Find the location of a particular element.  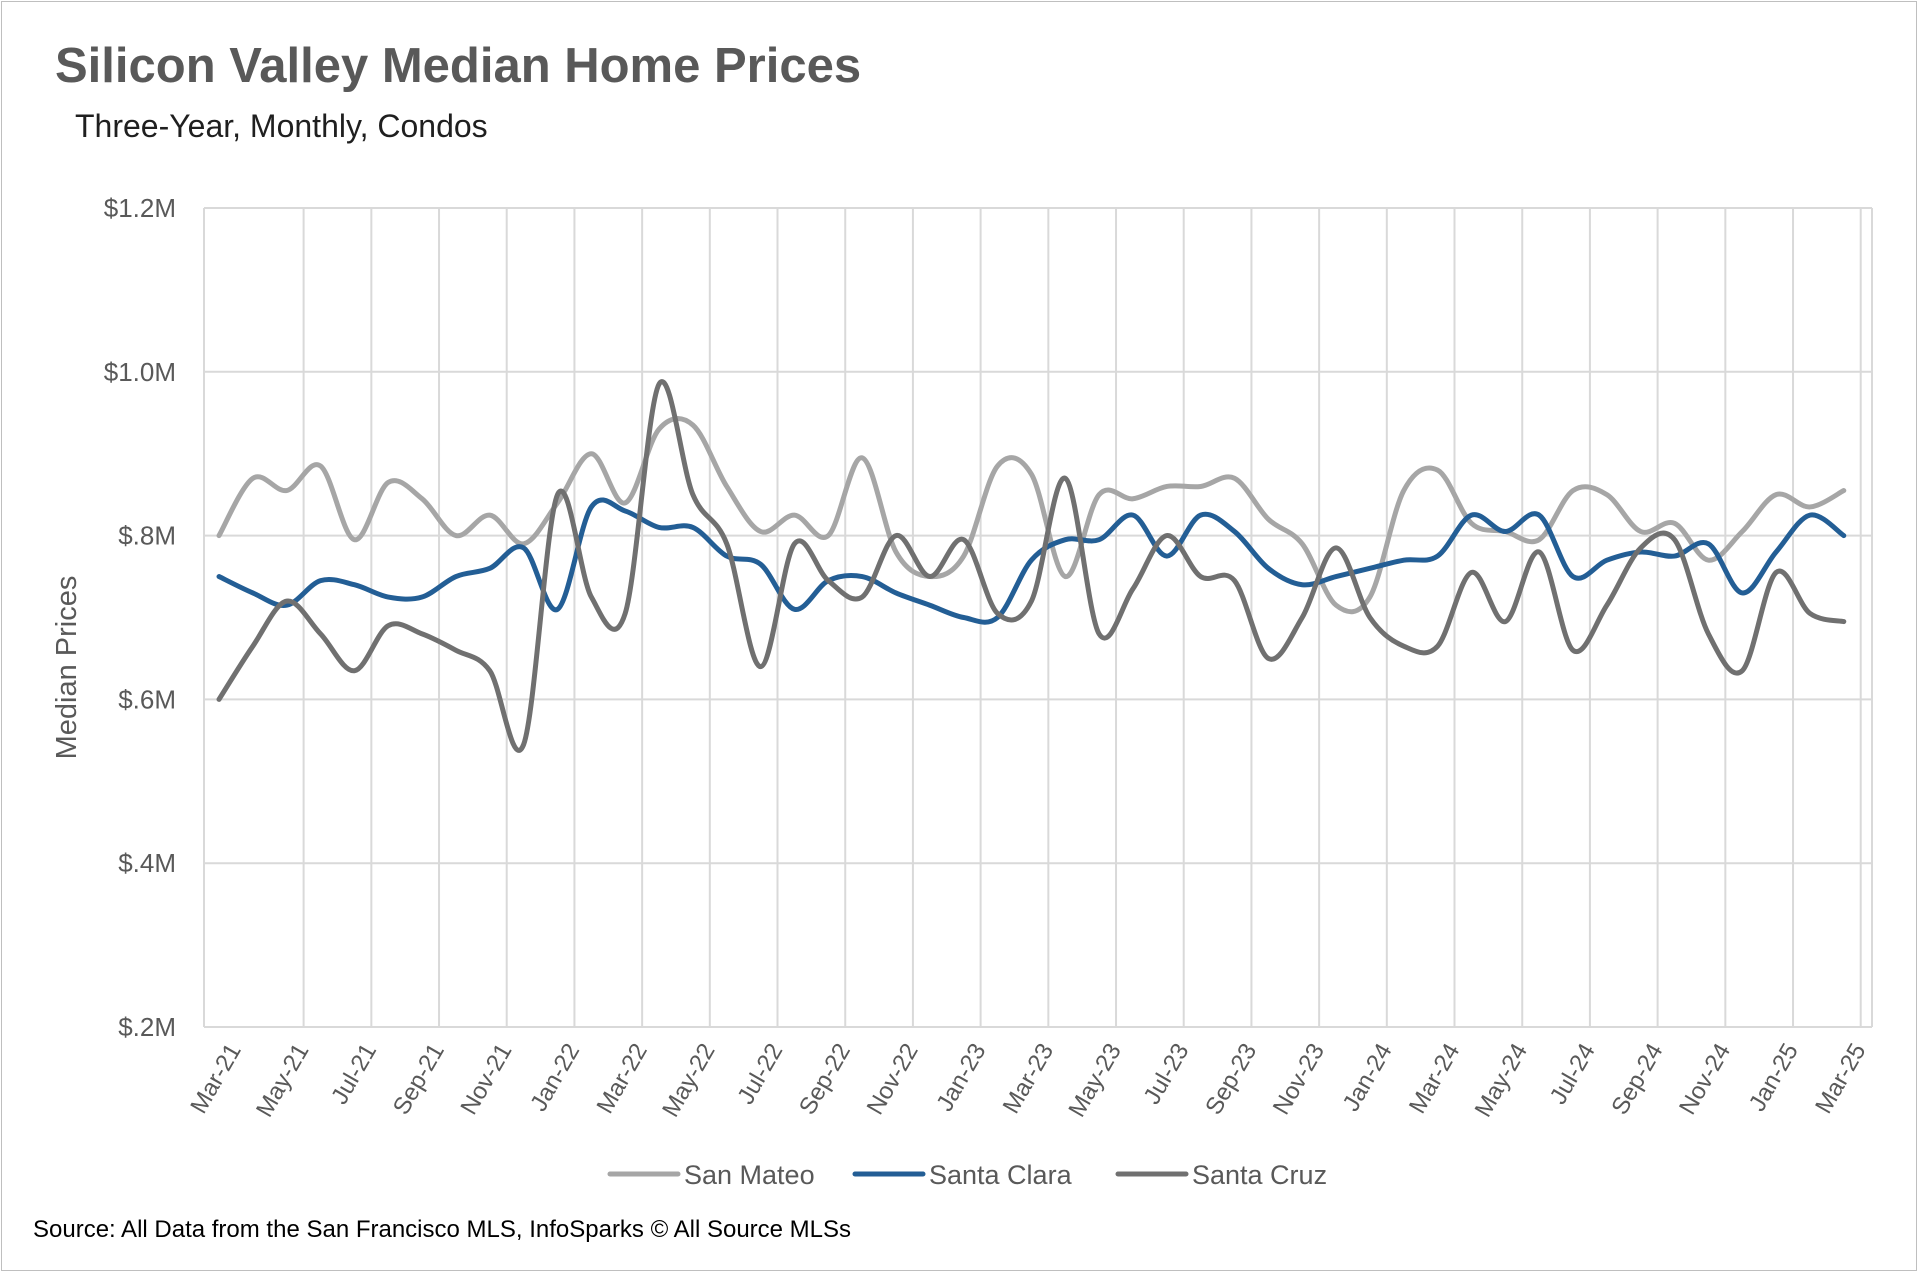

x-tick-label: Sep-23 is located at coordinates (1231, 1079).